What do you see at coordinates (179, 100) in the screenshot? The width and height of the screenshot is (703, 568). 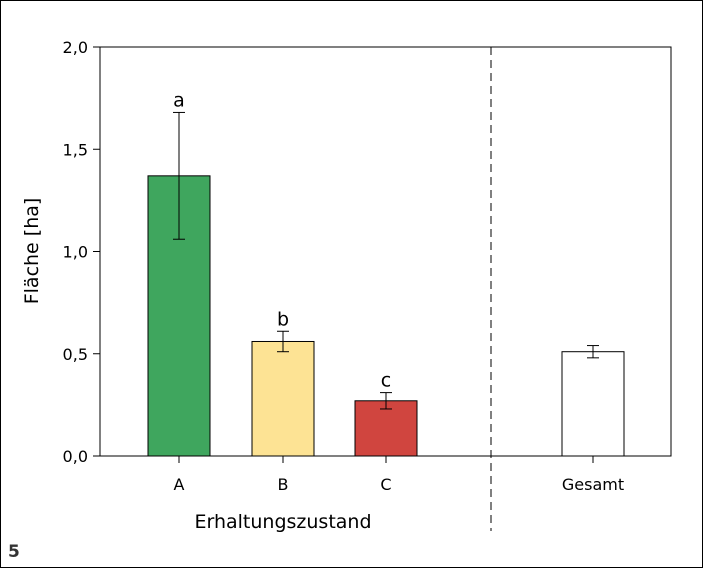 I see `significance-letter: a` at bounding box center [179, 100].